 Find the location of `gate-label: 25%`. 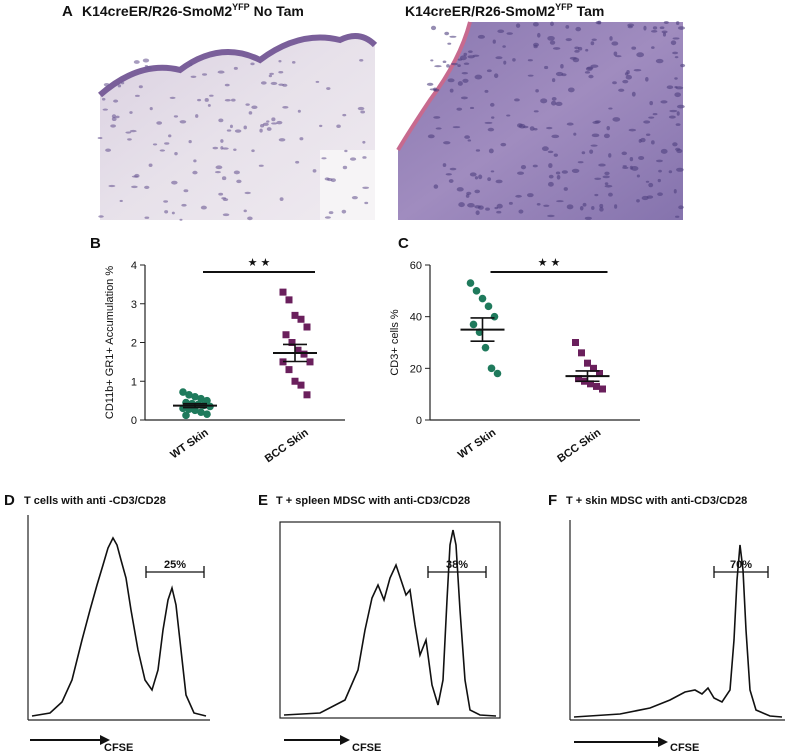

gate-label: 25% is located at coordinates (175, 565).